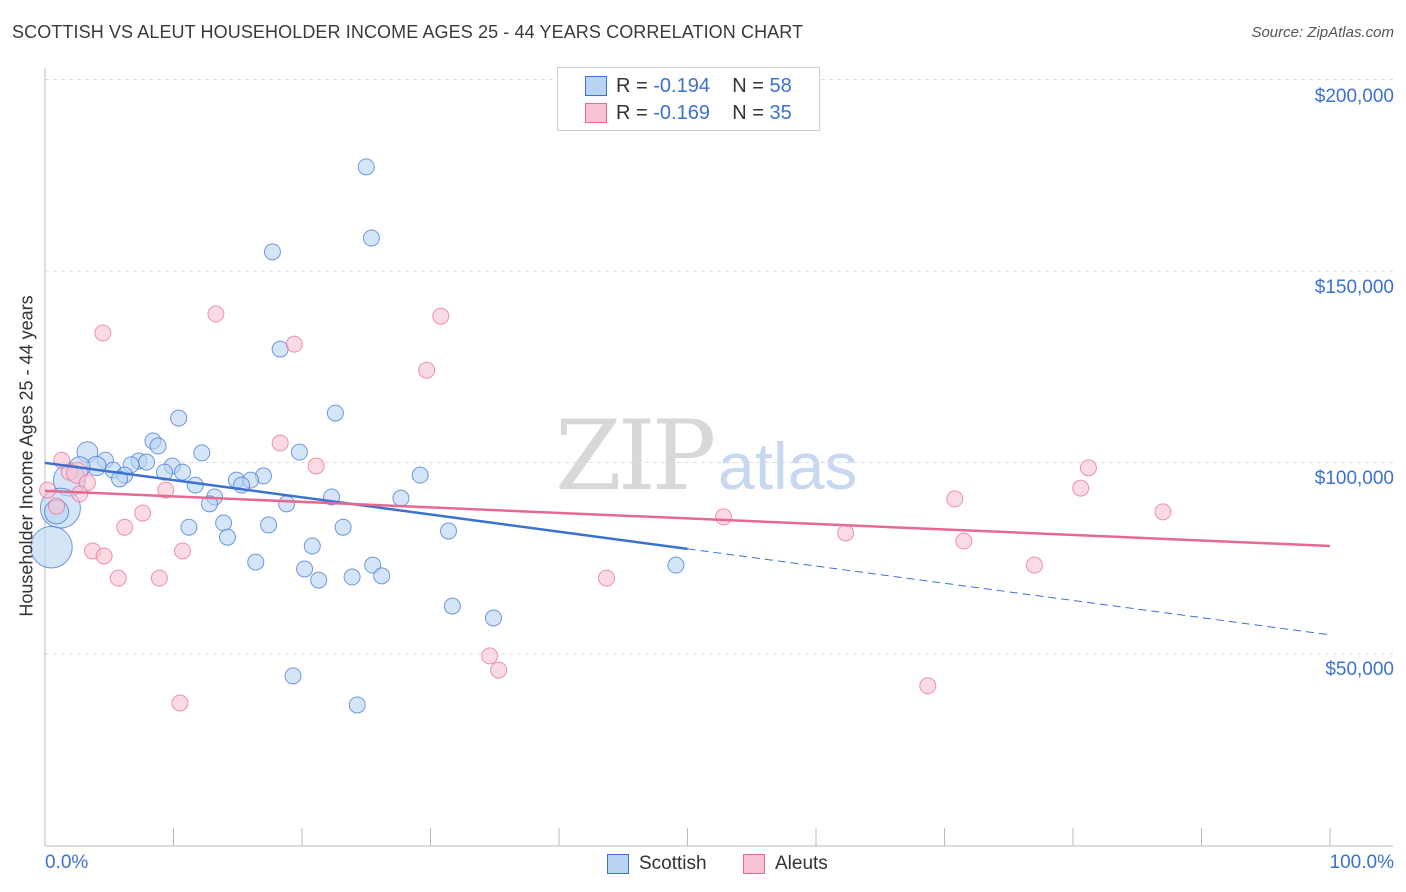  What do you see at coordinates (1354, 287) in the screenshot?
I see `y-tick-label: $150,000` at bounding box center [1354, 287].